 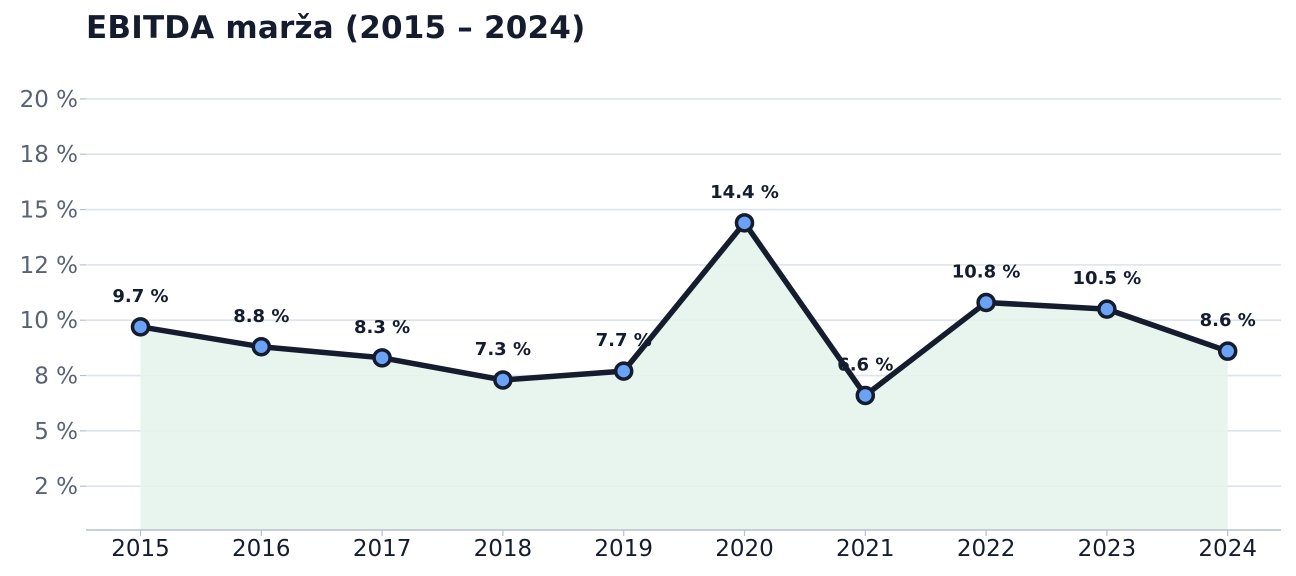 What do you see at coordinates (53, 293) in the screenshot?
I see `y-axis-ticks: 2 % 5 % 8 % 10 % 12 % 15 % 18 % 20 %` at bounding box center [53, 293].